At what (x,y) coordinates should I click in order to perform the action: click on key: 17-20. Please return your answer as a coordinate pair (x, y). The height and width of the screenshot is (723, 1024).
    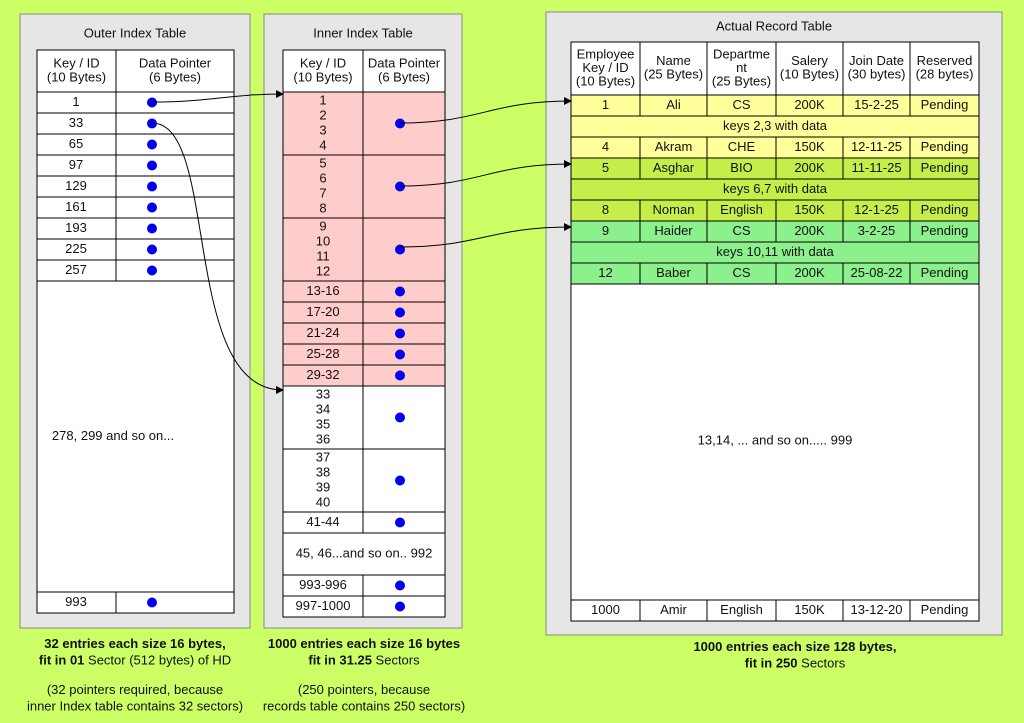
    Looking at the image, I should click on (322, 311).